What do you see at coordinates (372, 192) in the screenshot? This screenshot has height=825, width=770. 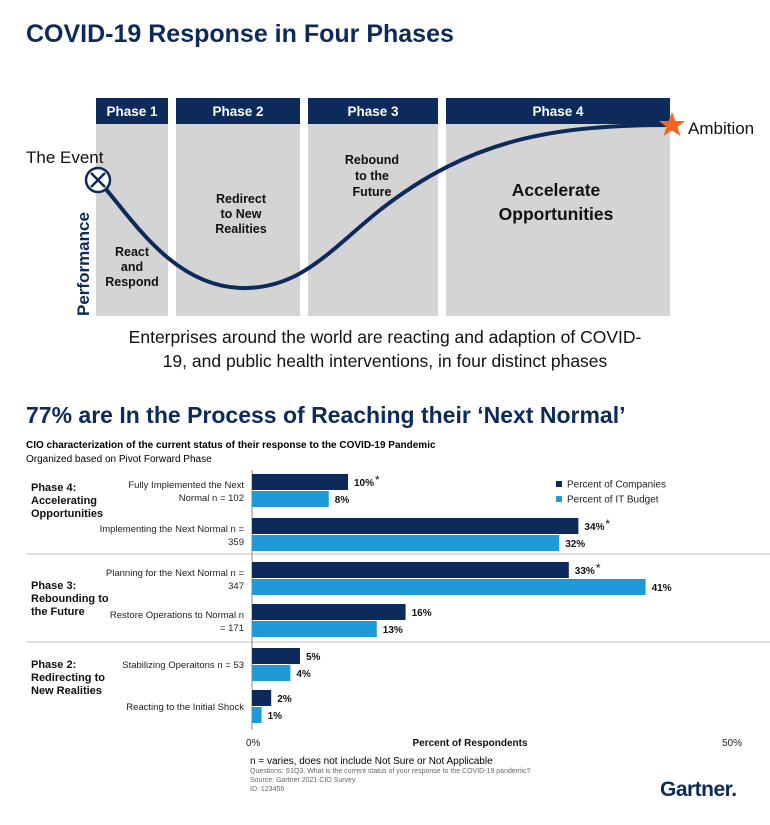 I see `phase-text-3-3: Future` at bounding box center [372, 192].